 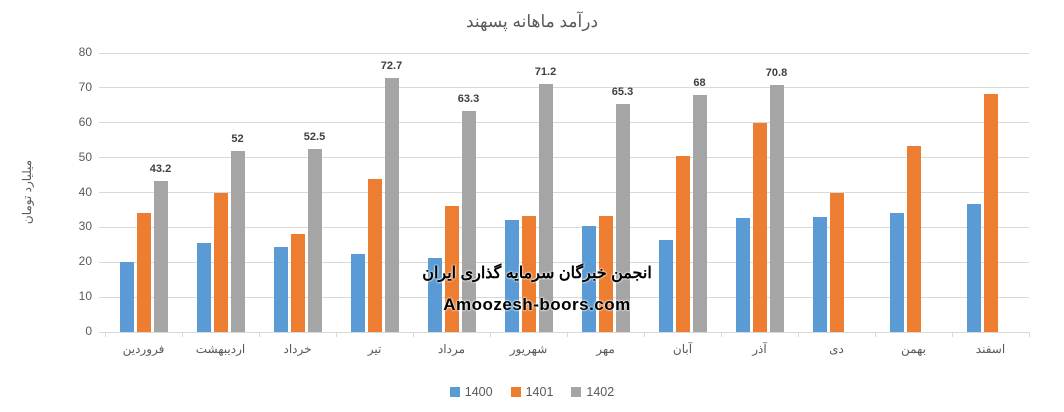 I want to click on legend-item-1401: 1401, so click(x=532, y=392).